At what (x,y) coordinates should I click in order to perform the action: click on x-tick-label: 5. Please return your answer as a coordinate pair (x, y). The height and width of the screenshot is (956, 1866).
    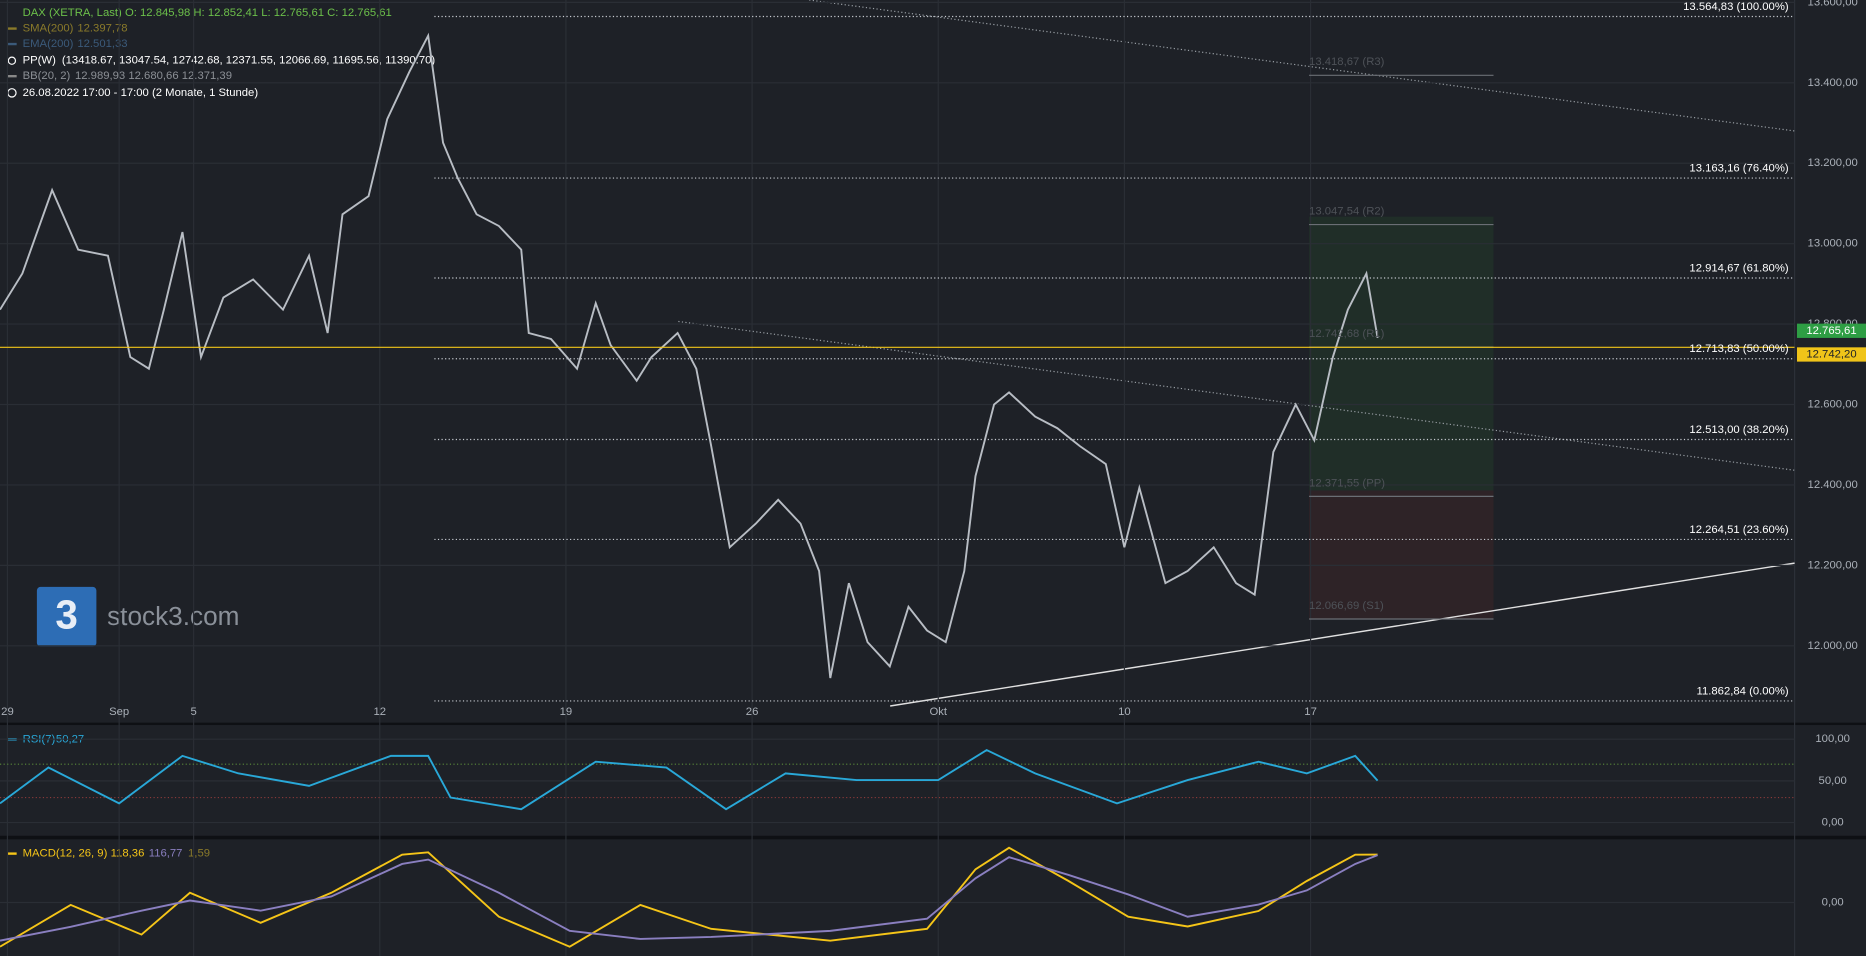
    Looking at the image, I should click on (193, 712).